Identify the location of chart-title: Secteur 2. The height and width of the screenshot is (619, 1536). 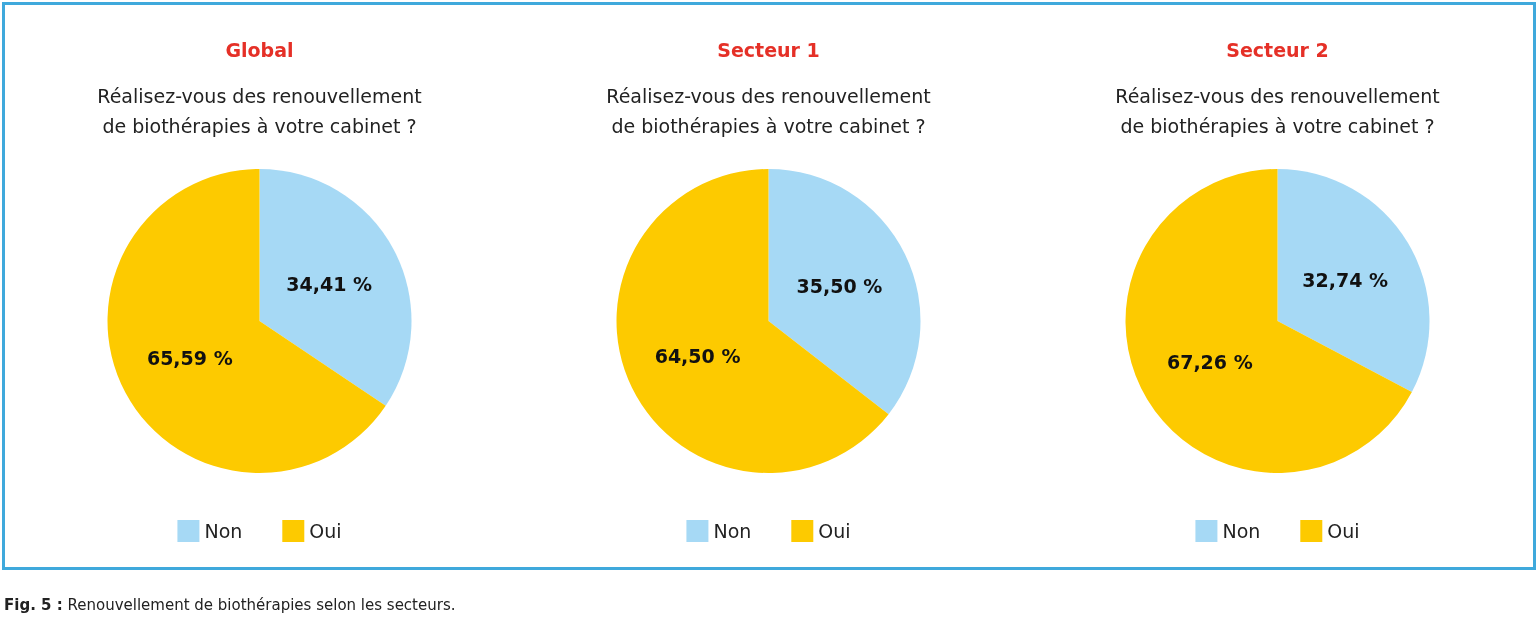
(1277, 49).